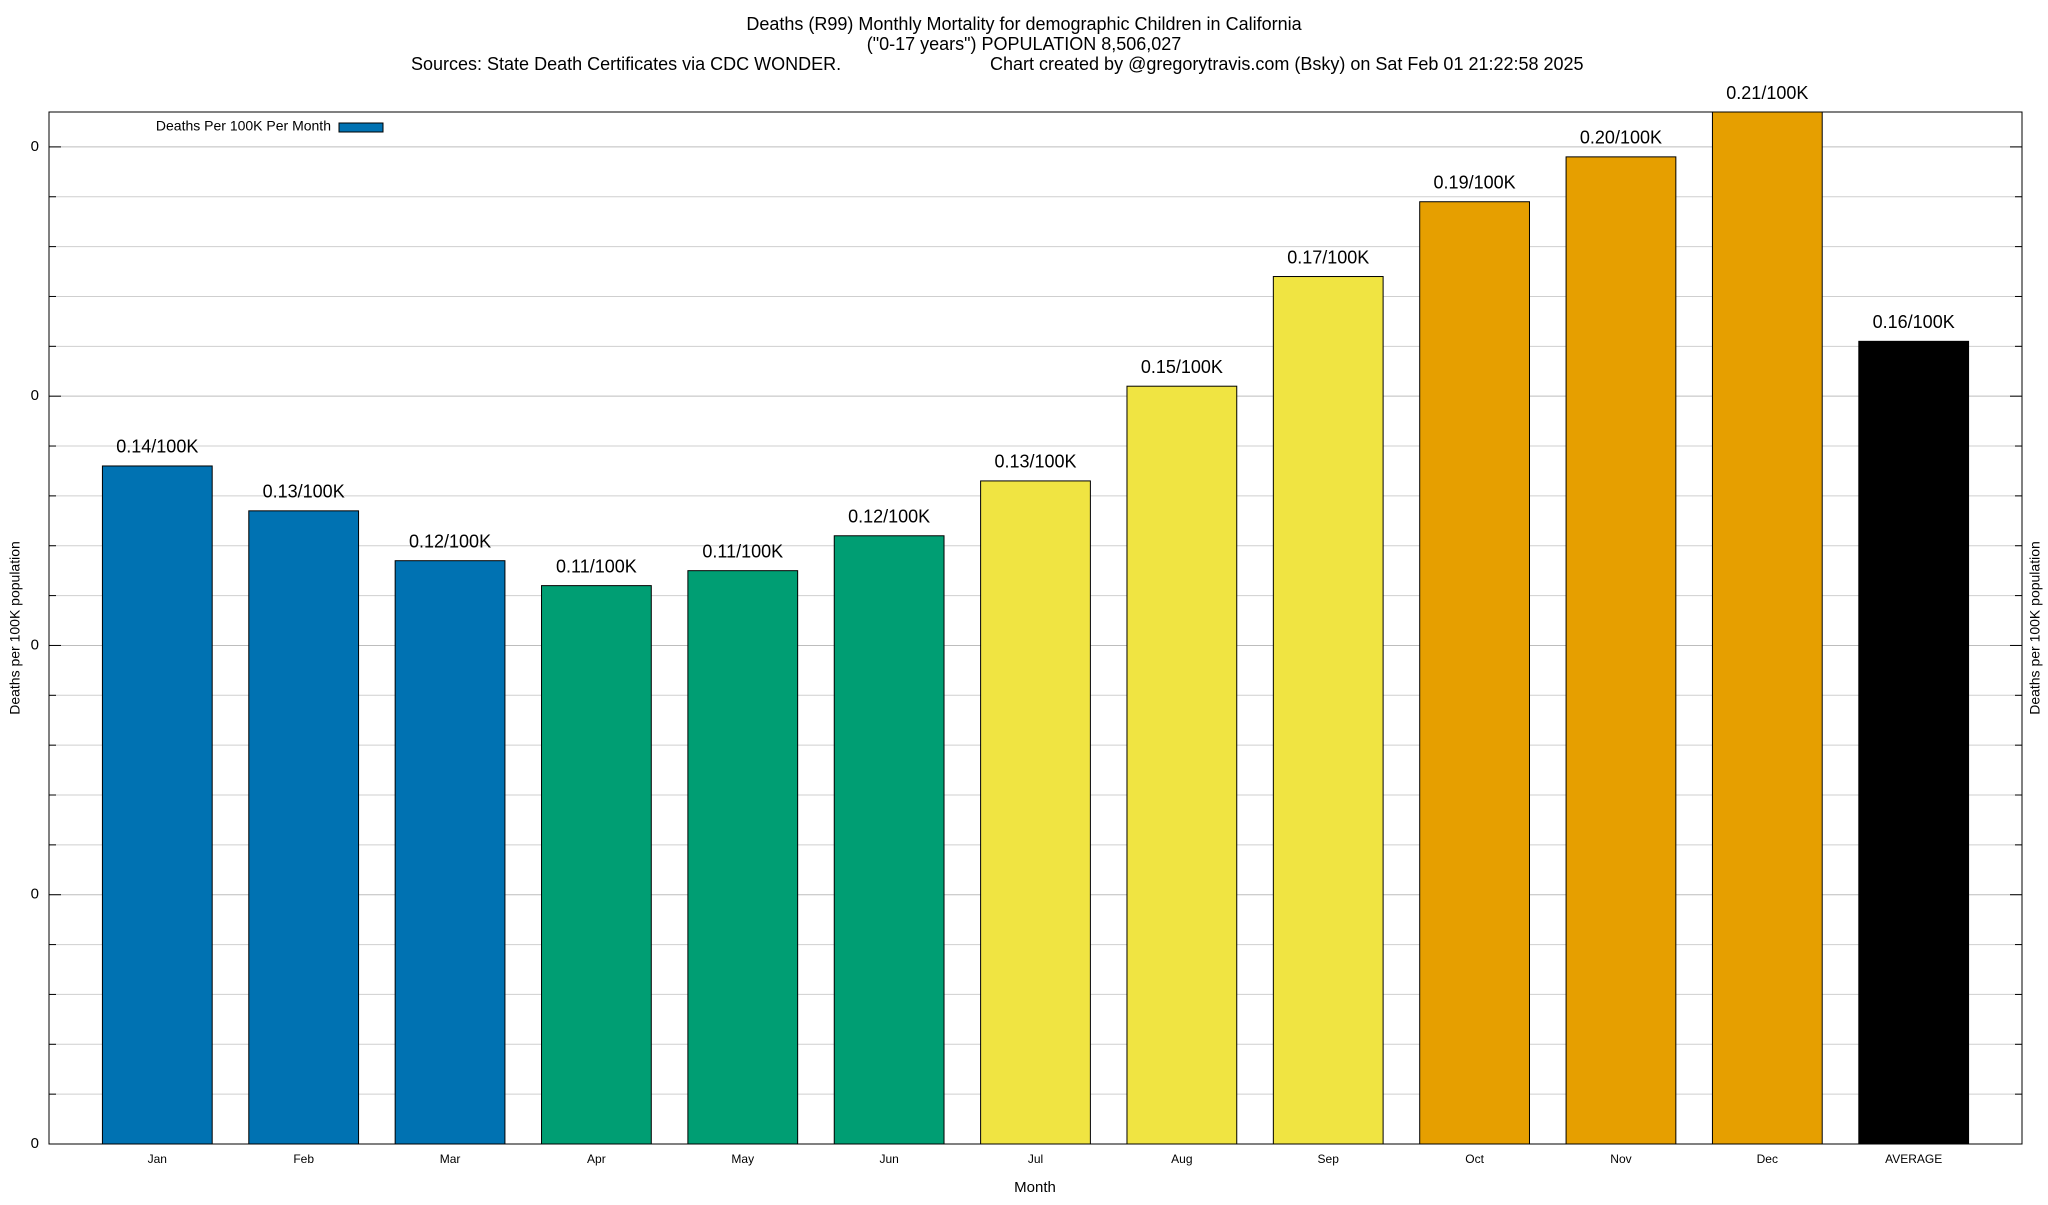 The image size is (2048, 1205). What do you see at coordinates (1181, 1159) in the screenshot?
I see `x-tick-label: Aug` at bounding box center [1181, 1159].